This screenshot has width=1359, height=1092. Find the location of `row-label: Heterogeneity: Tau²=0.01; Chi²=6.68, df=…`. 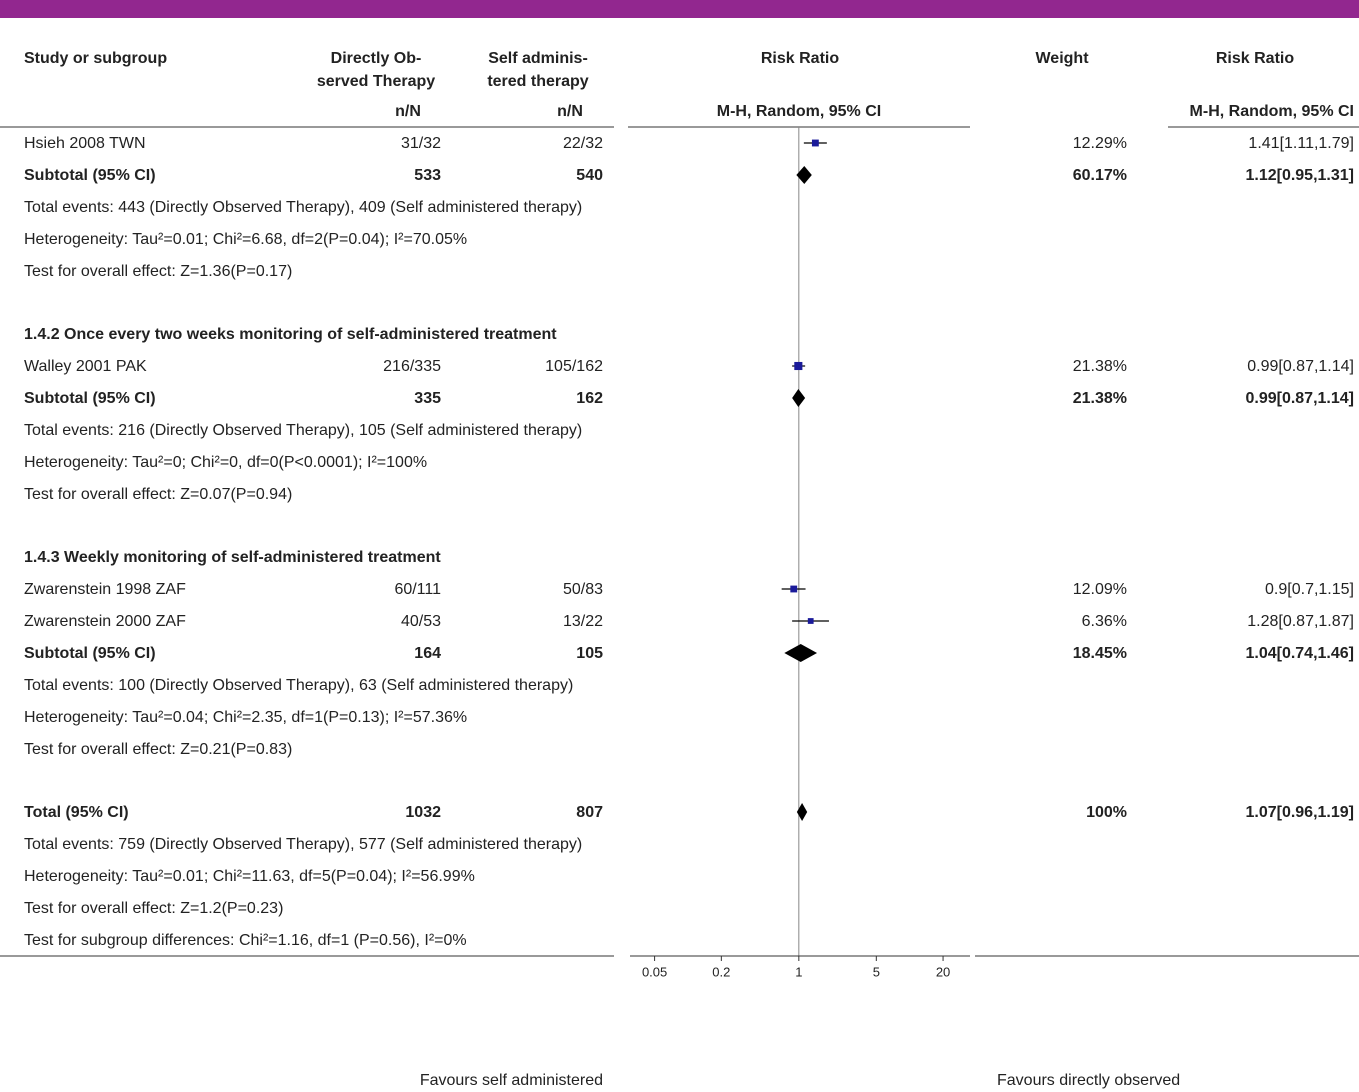

row-label: Heterogeneity: Tau²=0.01; Chi²=6.68, df=… is located at coordinates (246, 239).